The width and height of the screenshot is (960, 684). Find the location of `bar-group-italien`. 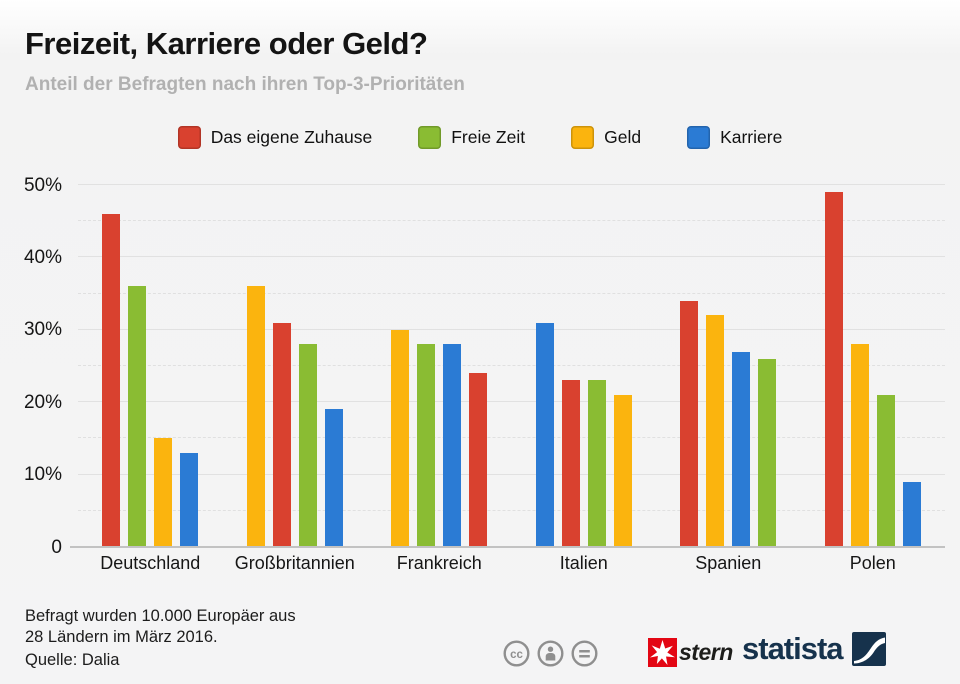

bar-group-italien is located at coordinates (584, 366).